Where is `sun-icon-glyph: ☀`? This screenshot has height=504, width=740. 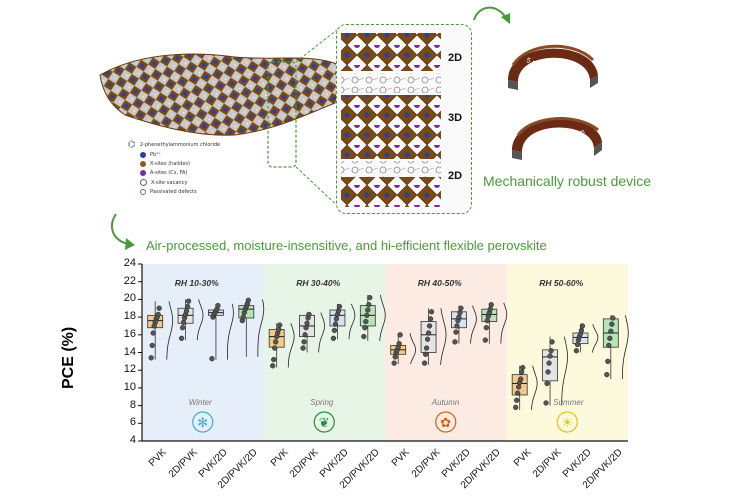 sun-icon-glyph: ☀ is located at coordinates (567, 423).